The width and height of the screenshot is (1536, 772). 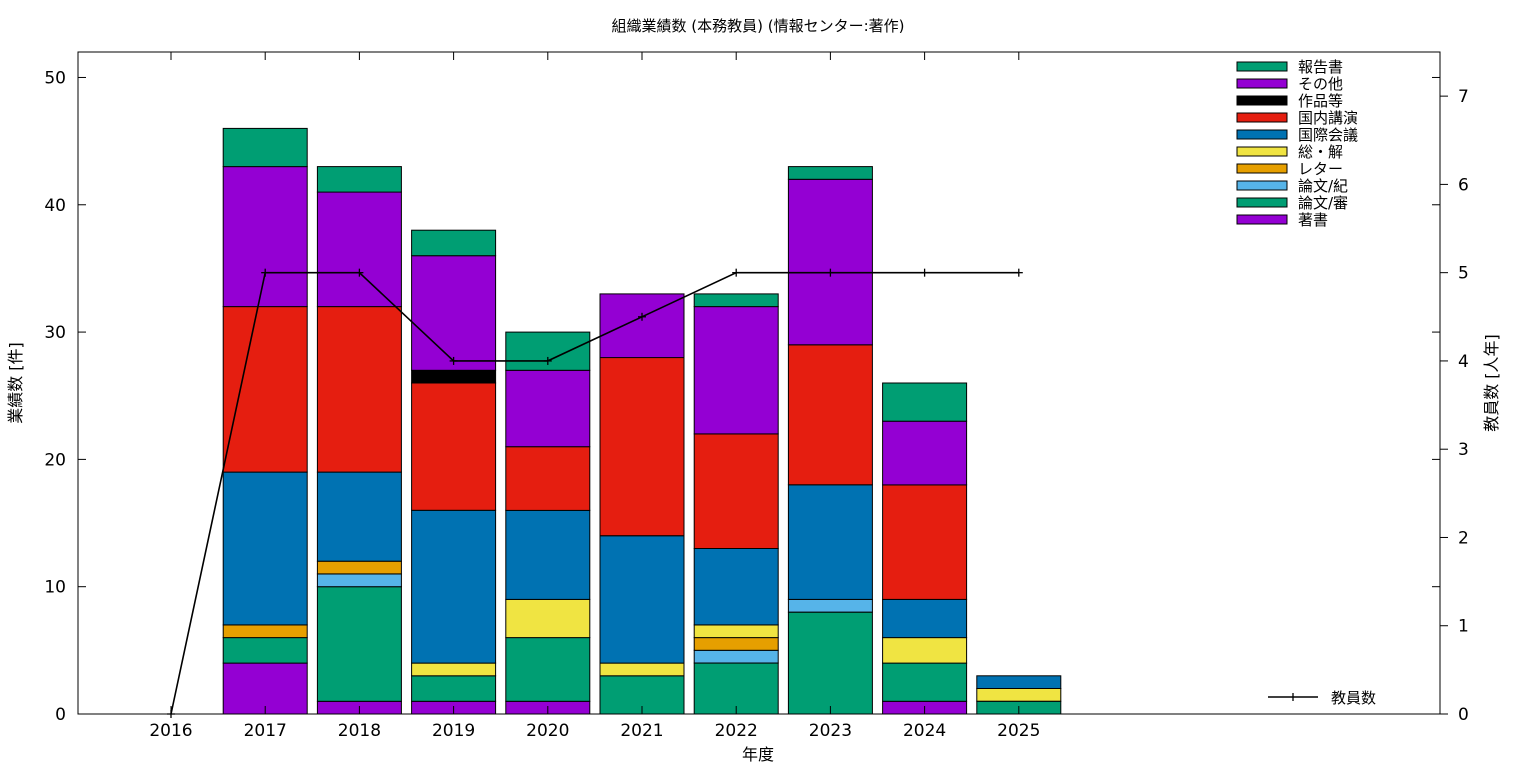 I want to click on y-tick-label: 30, so click(x=55, y=333).